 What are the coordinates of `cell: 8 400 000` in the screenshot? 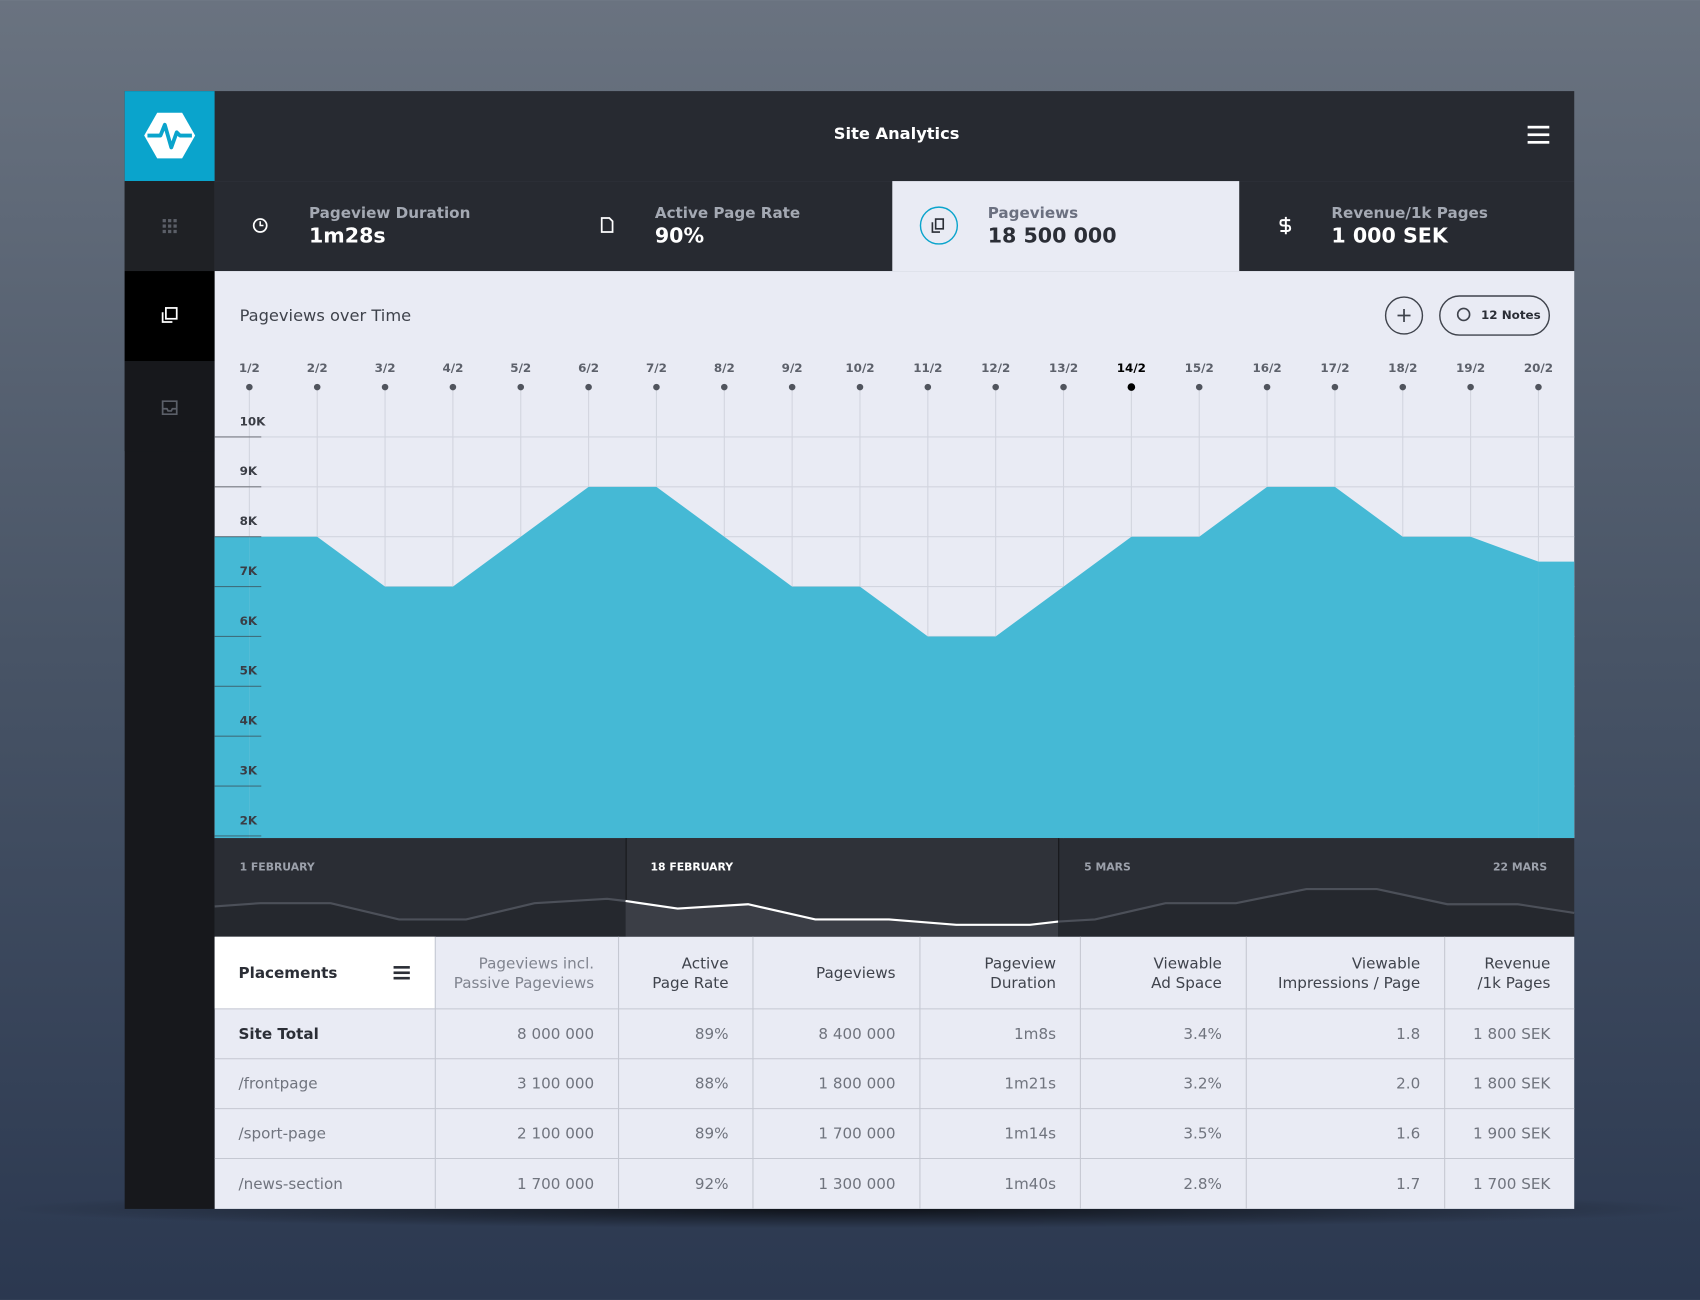 It's located at (856, 1034).